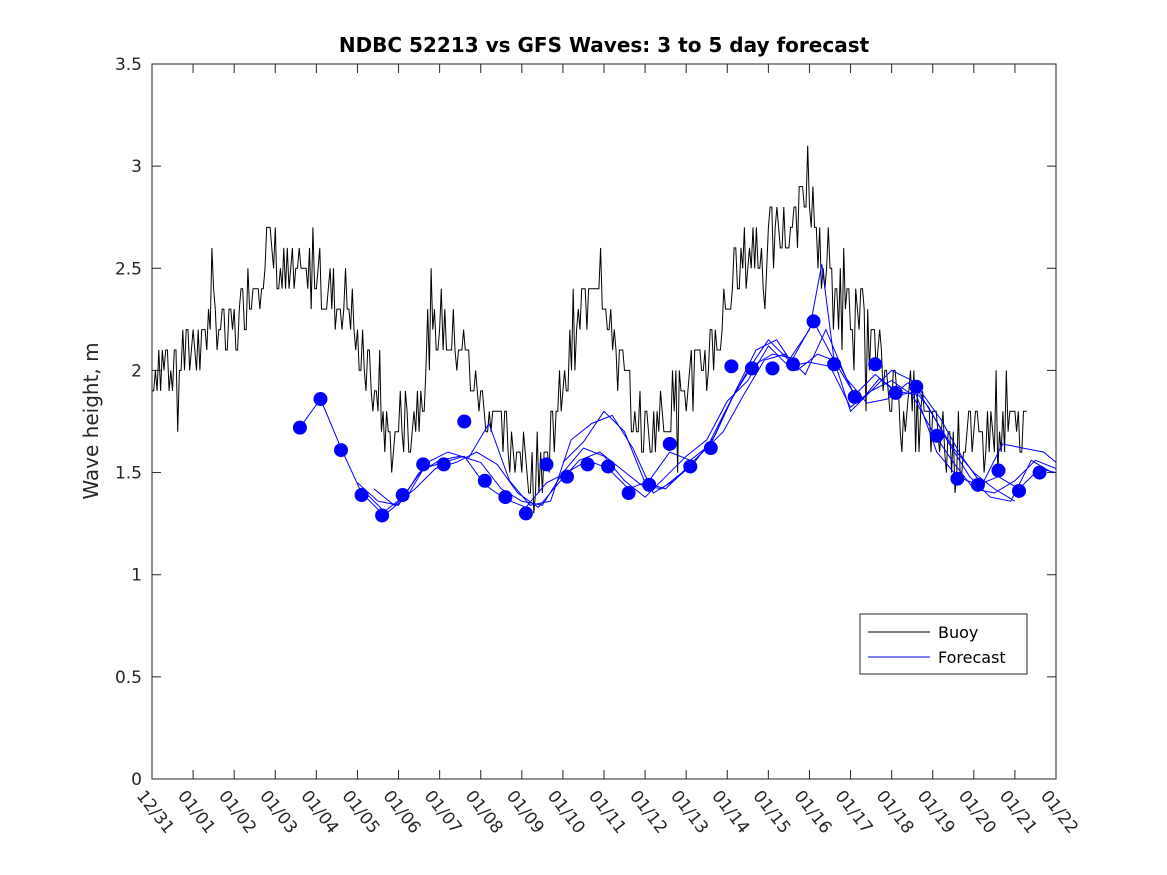 This screenshot has width=1167, height=875. I want to click on legend: Buoy Forecast, so click(943, 644).